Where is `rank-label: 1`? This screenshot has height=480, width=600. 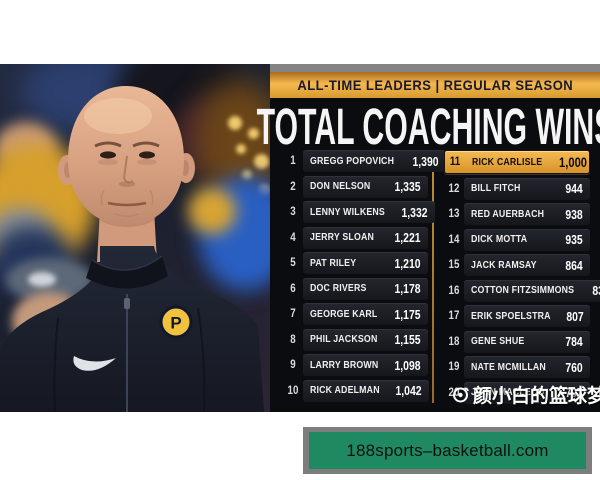 rank-label: 1 is located at coordinates (293, 161).